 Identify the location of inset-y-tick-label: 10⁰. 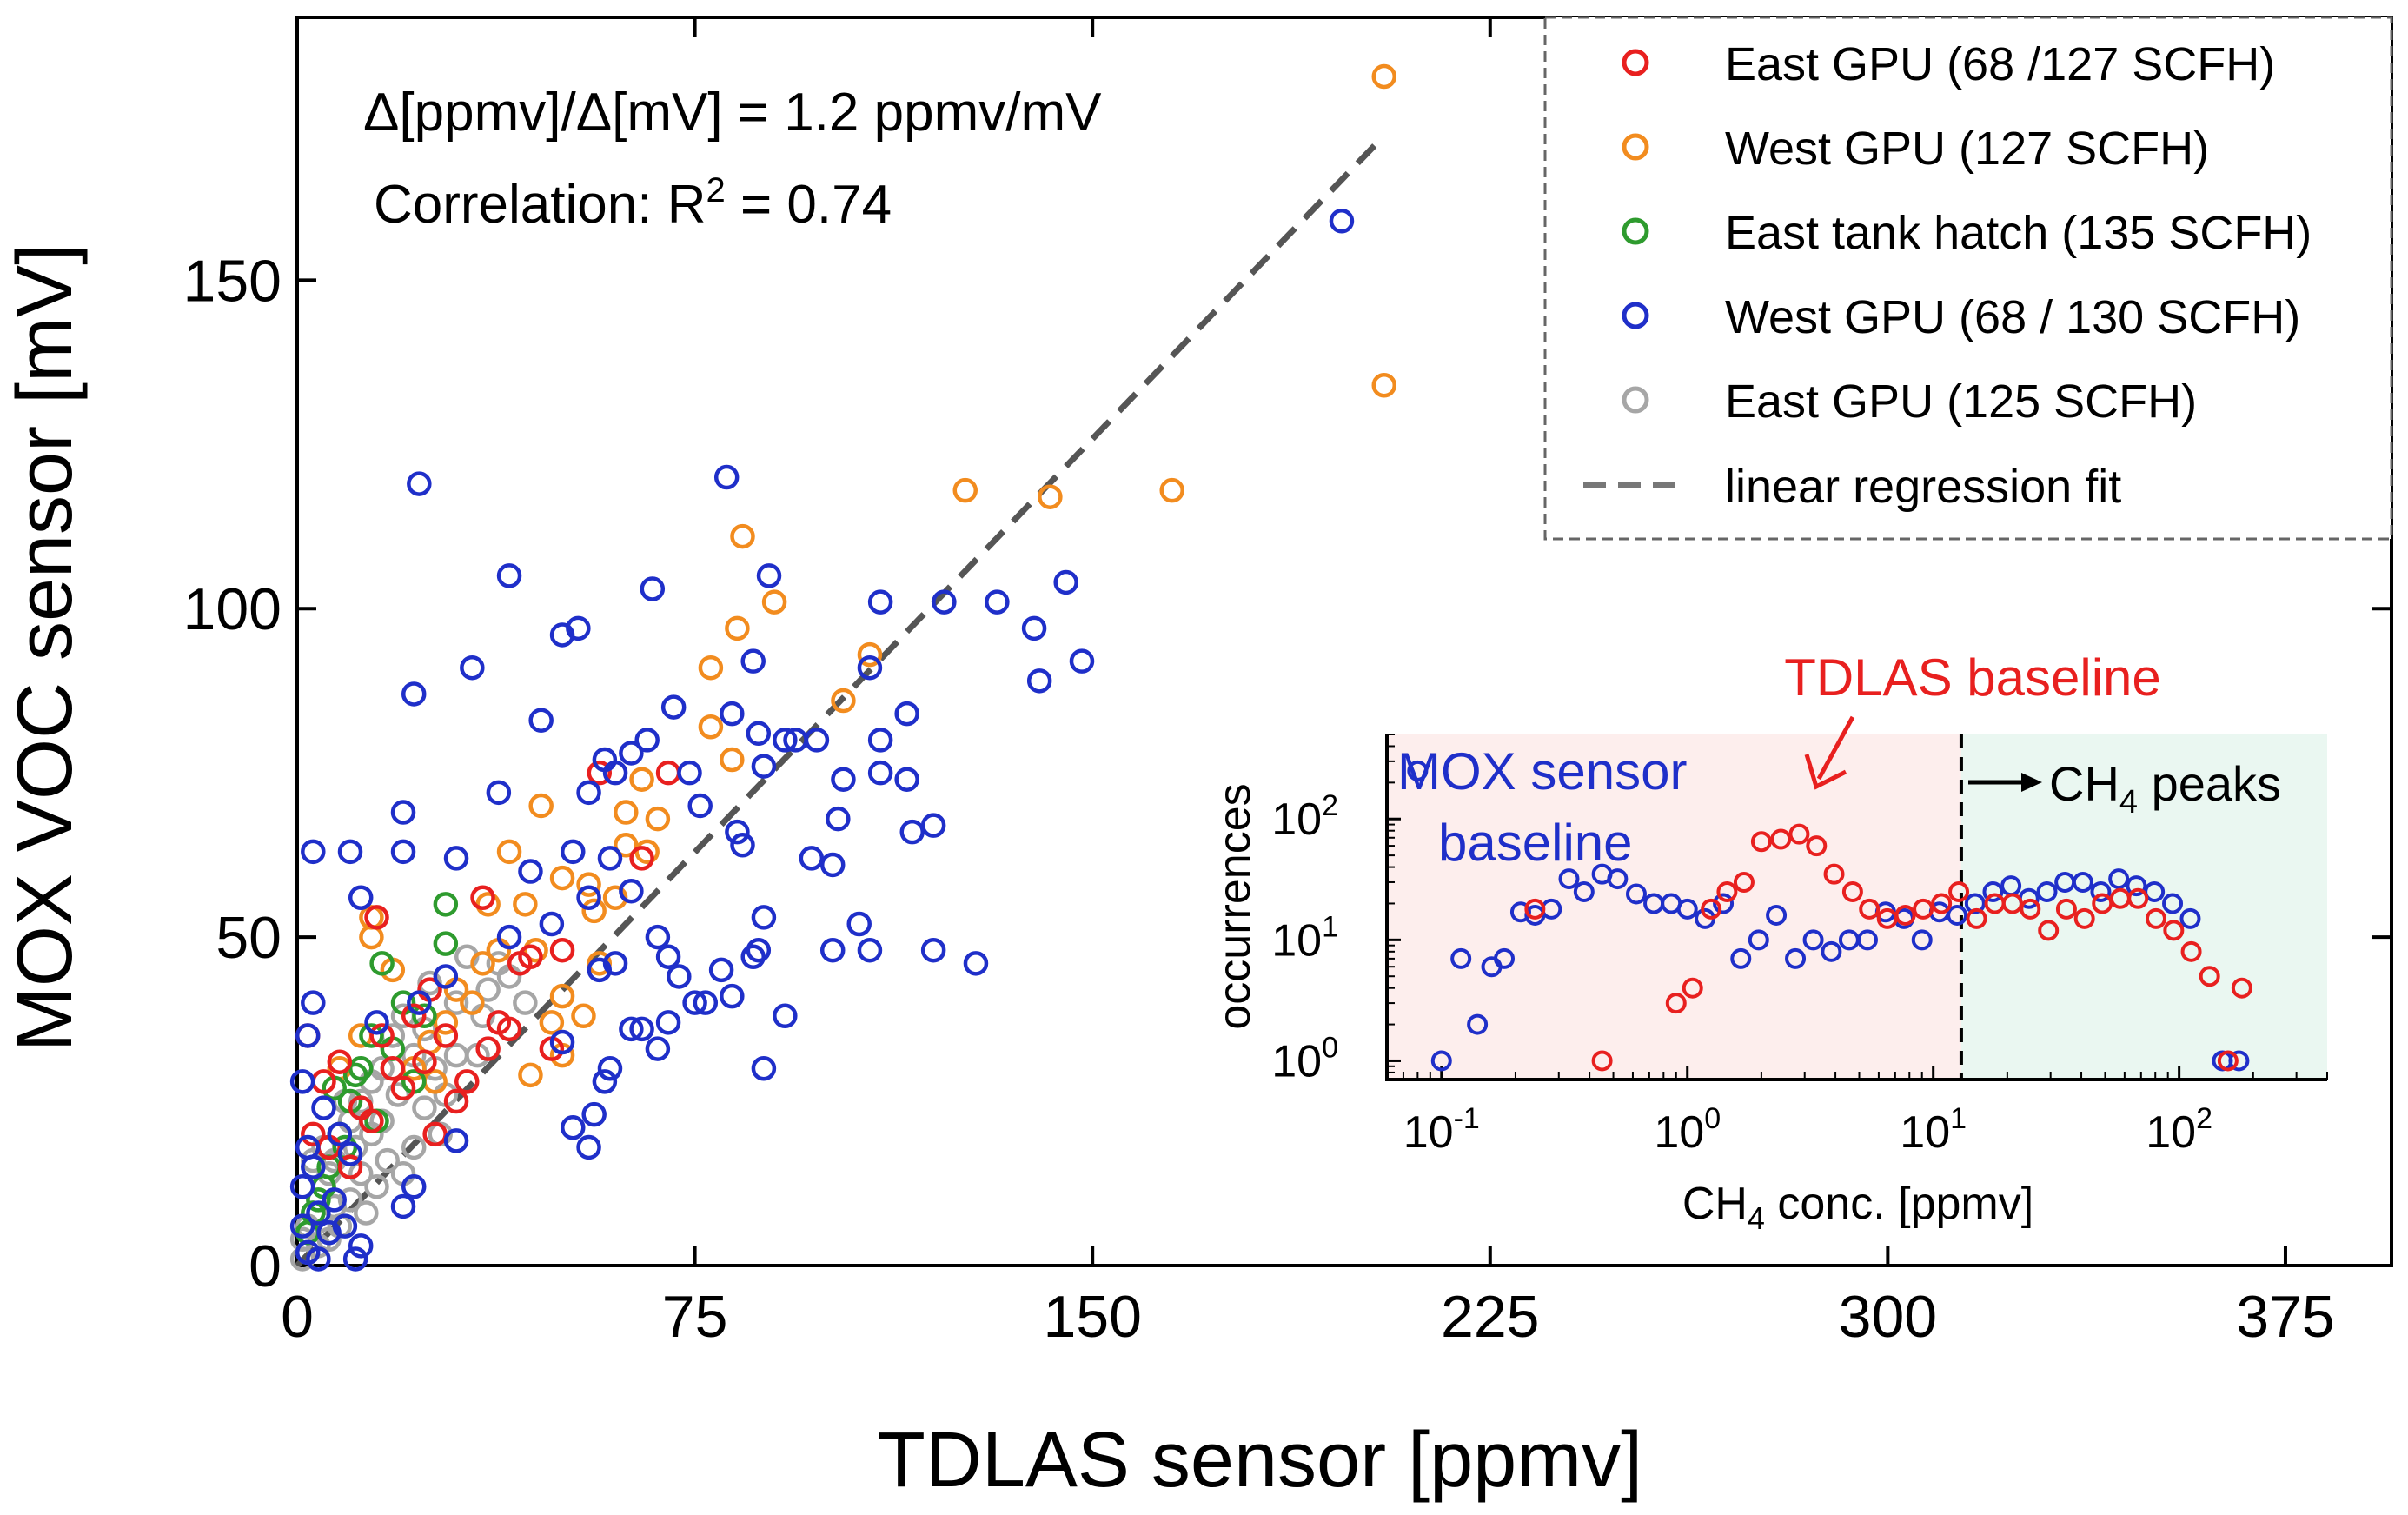
(1304, 1058).